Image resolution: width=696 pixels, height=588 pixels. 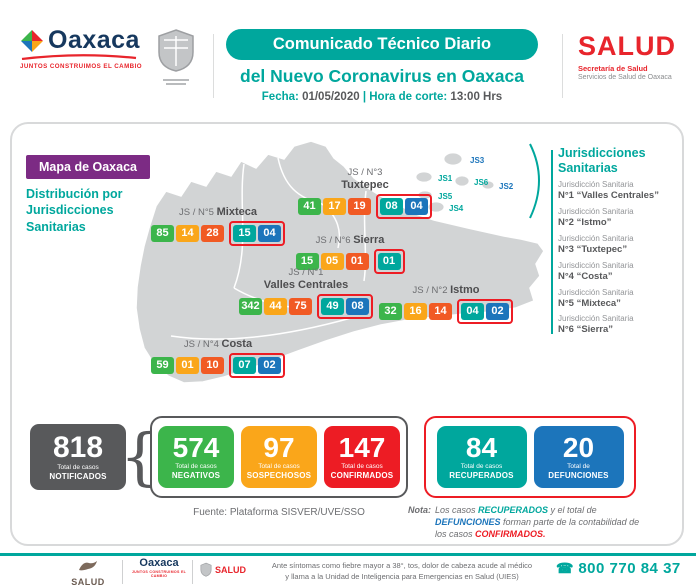 What do you see at coordinates (230, 569) in the screenshot?
I see `footer-salud-oaxaca-text: SALUD` at bounding box center [230, 569].